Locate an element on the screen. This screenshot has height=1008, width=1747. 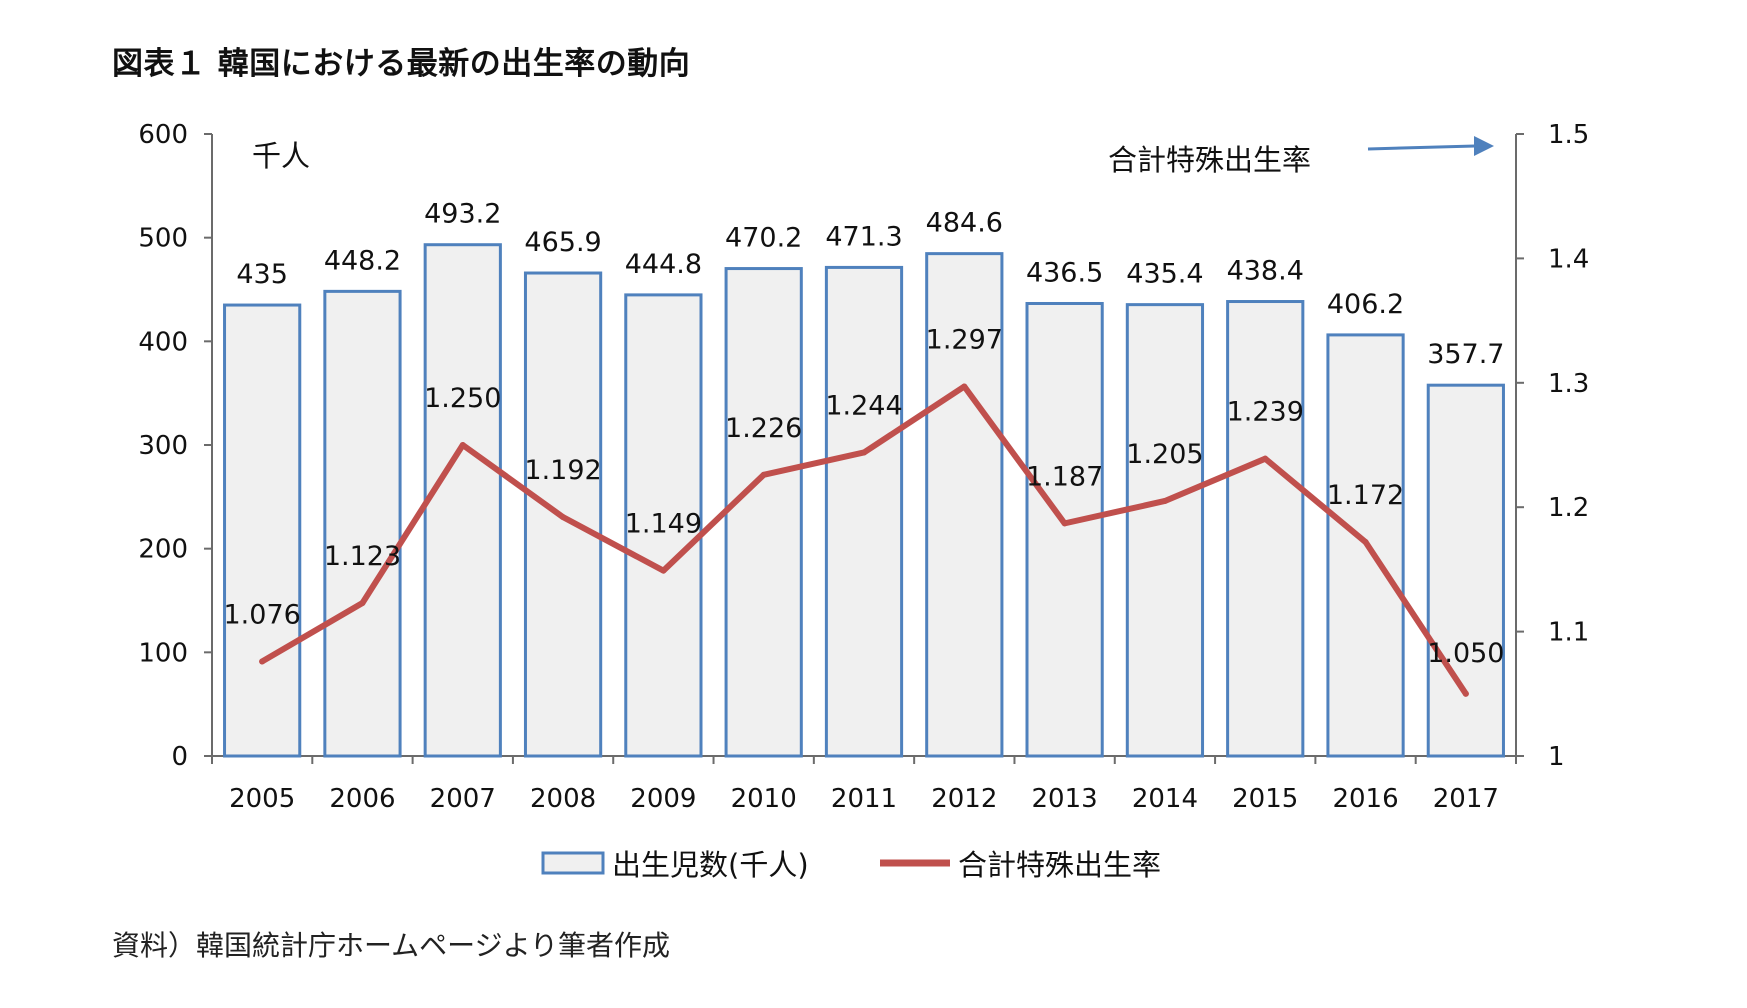
bar-value-label: 493.2 is located at coordinates (462, 214).